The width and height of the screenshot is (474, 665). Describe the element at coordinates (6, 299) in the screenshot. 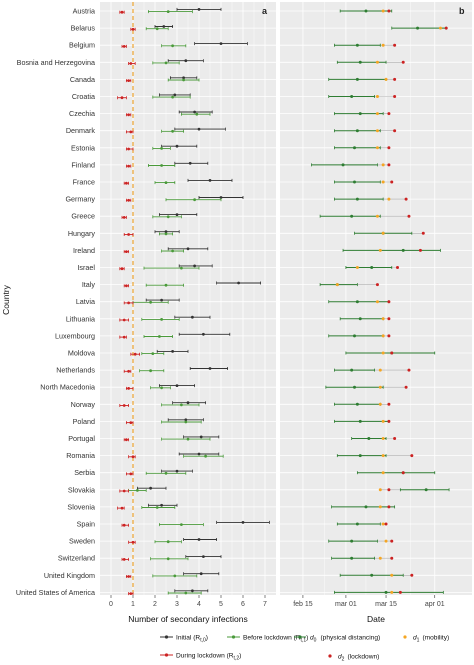

I see `y-axis-label: Country` at that location.